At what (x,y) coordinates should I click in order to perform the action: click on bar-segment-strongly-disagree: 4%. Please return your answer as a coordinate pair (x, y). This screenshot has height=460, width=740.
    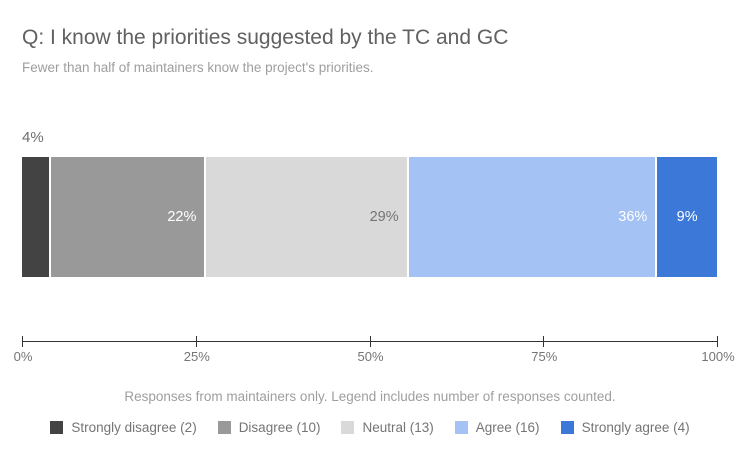
    Looking at the image, I should click on (35, 217).